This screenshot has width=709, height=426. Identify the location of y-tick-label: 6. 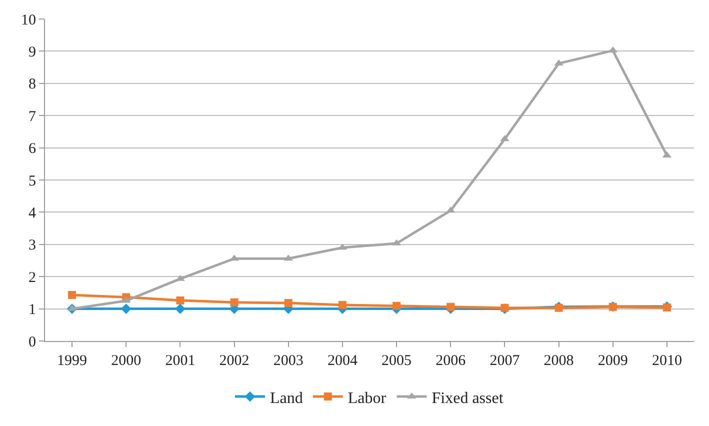
(32, 149).